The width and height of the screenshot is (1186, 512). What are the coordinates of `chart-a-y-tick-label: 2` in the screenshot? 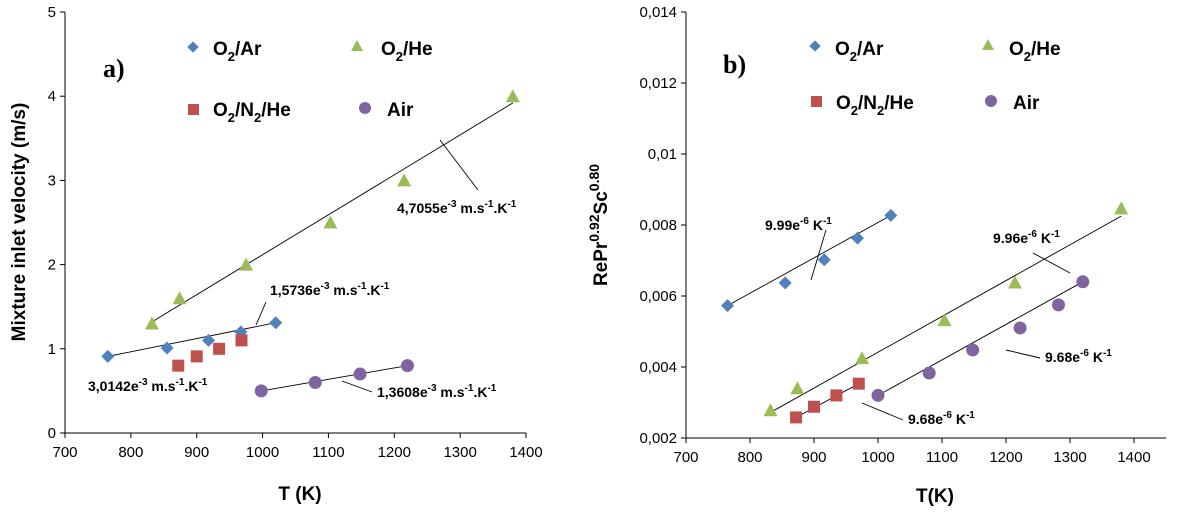 It's located at (52, 265).